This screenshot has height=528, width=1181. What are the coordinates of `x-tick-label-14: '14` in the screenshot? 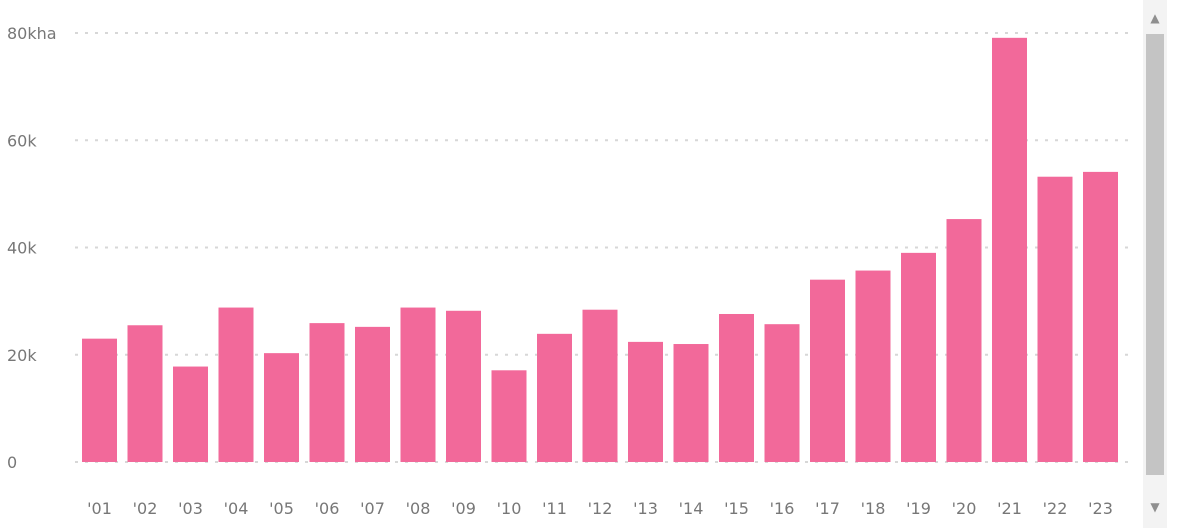 It's located at (691, 508).